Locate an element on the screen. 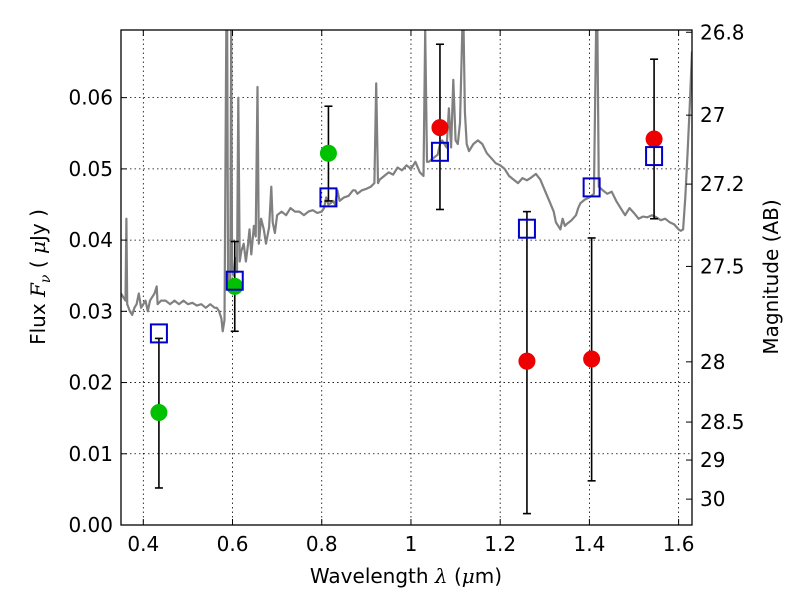 This screenshot has height=600, width=800. right-tick-label: 26.8 is located at coordinates (722, 32).